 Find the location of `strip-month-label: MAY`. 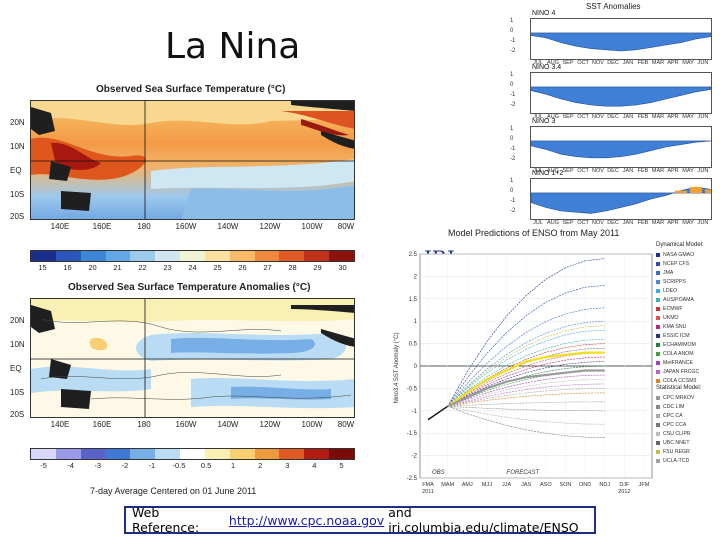

strip-month-label: MAY is located at coordinates (688, 63).